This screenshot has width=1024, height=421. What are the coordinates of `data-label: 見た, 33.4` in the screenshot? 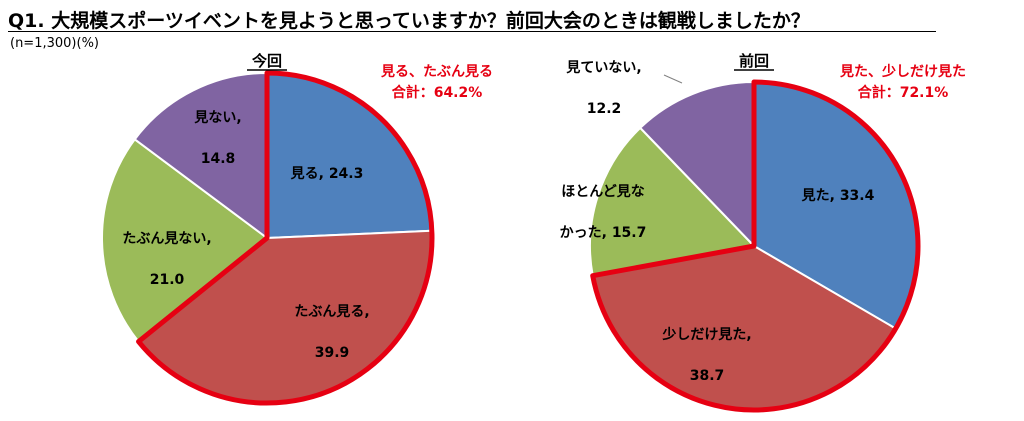 It's located at (838, 196).